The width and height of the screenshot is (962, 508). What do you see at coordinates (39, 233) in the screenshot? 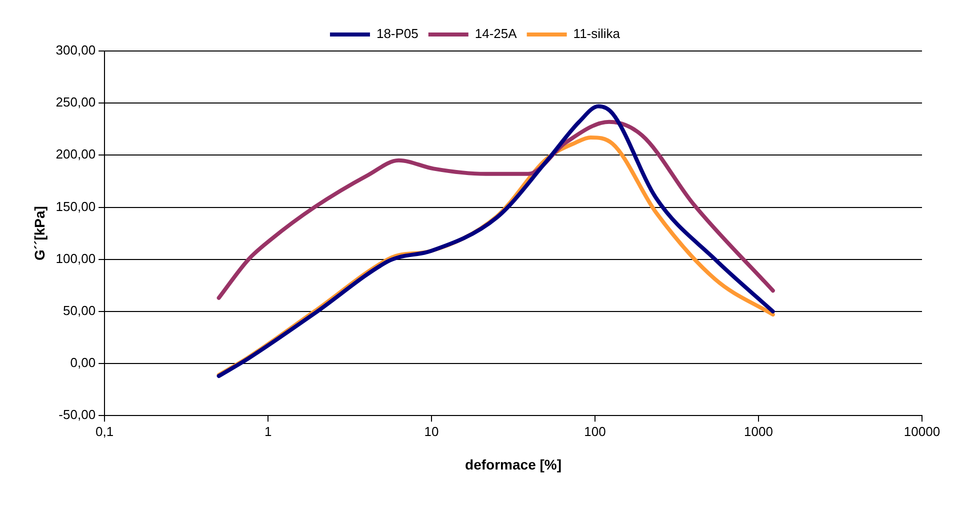
I see `y-axis-title: G´´[kPa]` at bounding box center [39, 233].